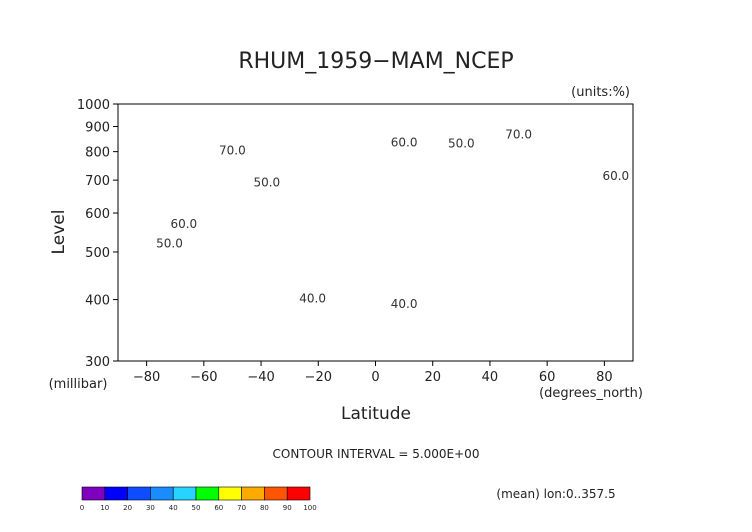  Describe the element at coordinates (600, 92) in the screenshot. I see `units-label: (units:%)` at that location.